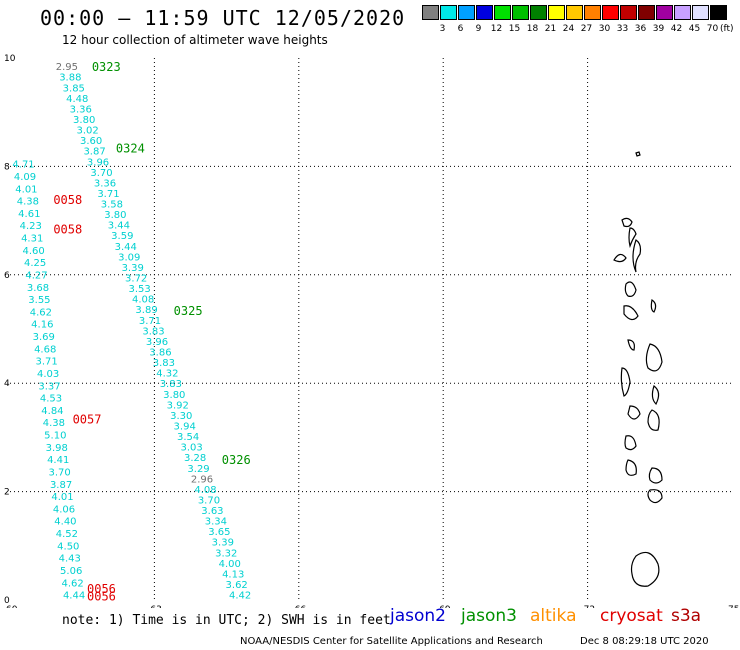 This screenshot has width=740, height=650. I want to click on swh-value: 3.34, so click(216, 522).